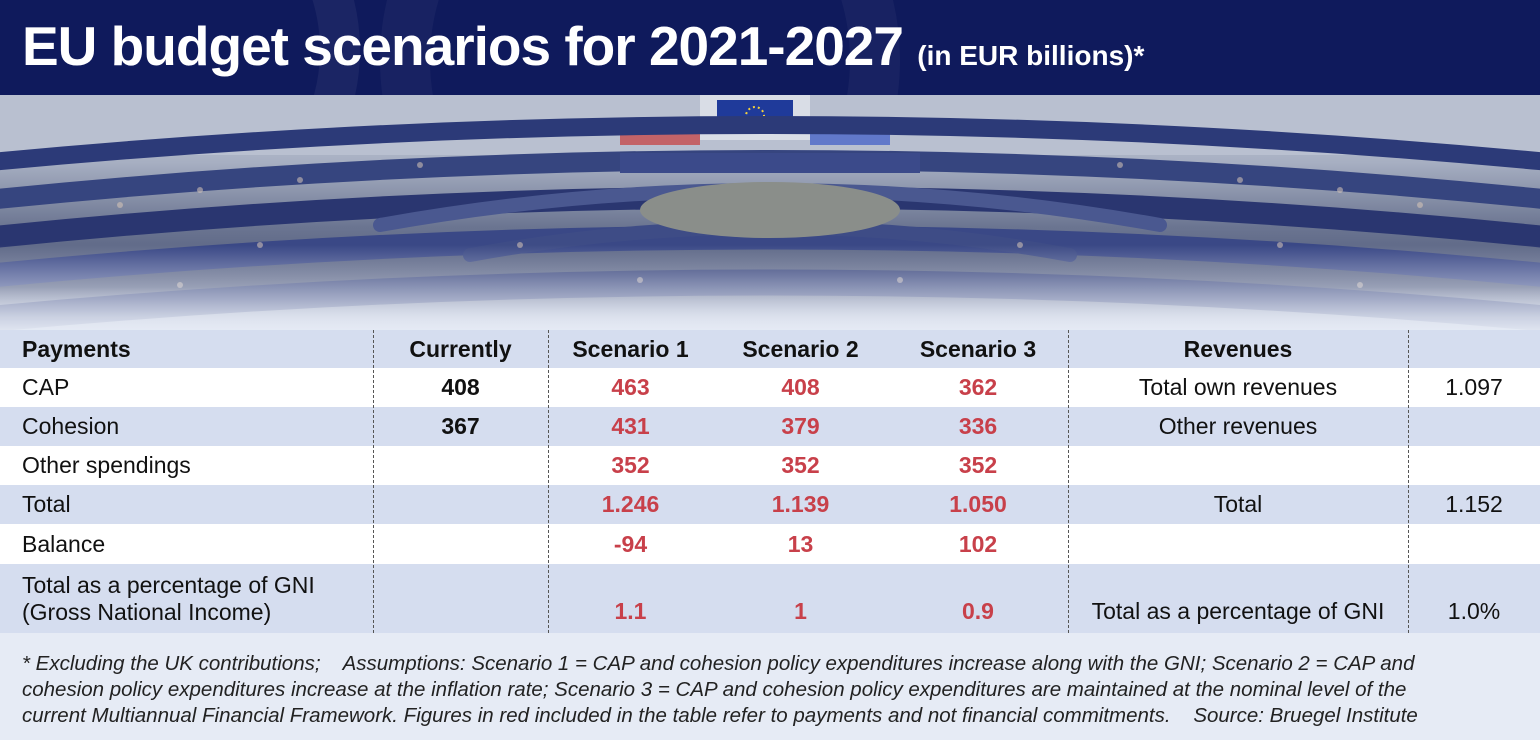  What do you see at coordinates (630, 543) in the screenshot?
I see `value-scenario-1: -94` at bounding box center [630, 543].